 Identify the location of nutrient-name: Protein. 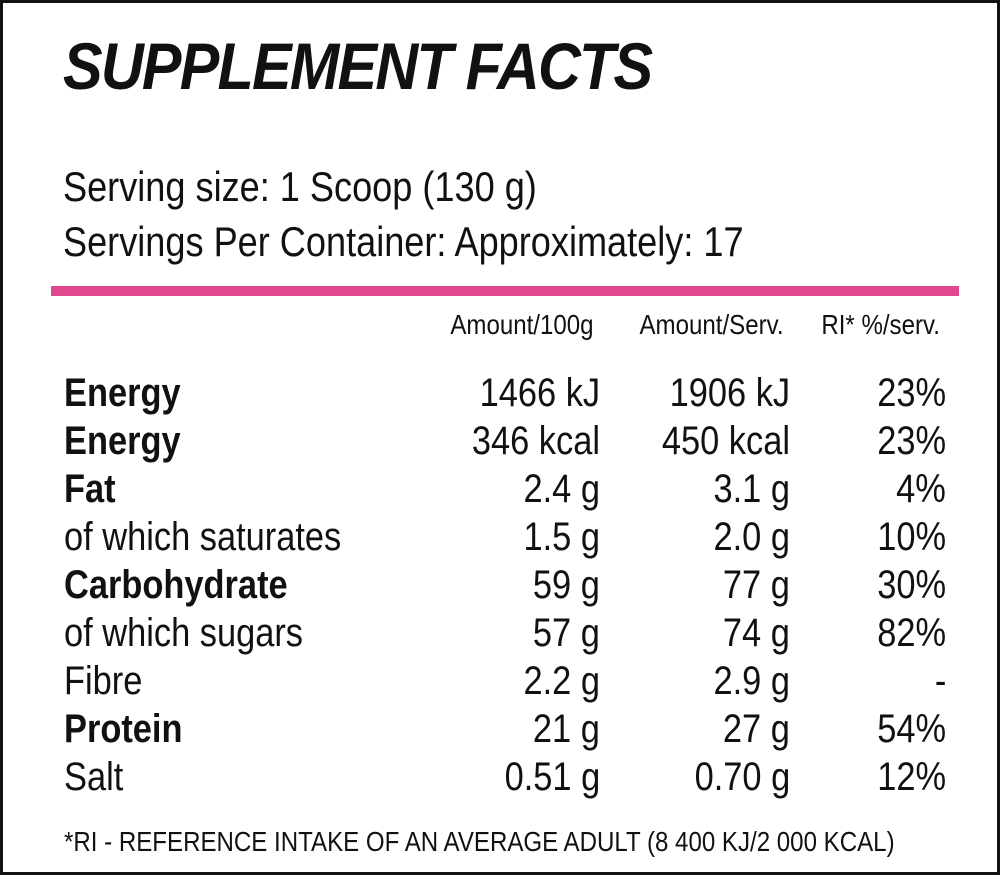
(123, 729).